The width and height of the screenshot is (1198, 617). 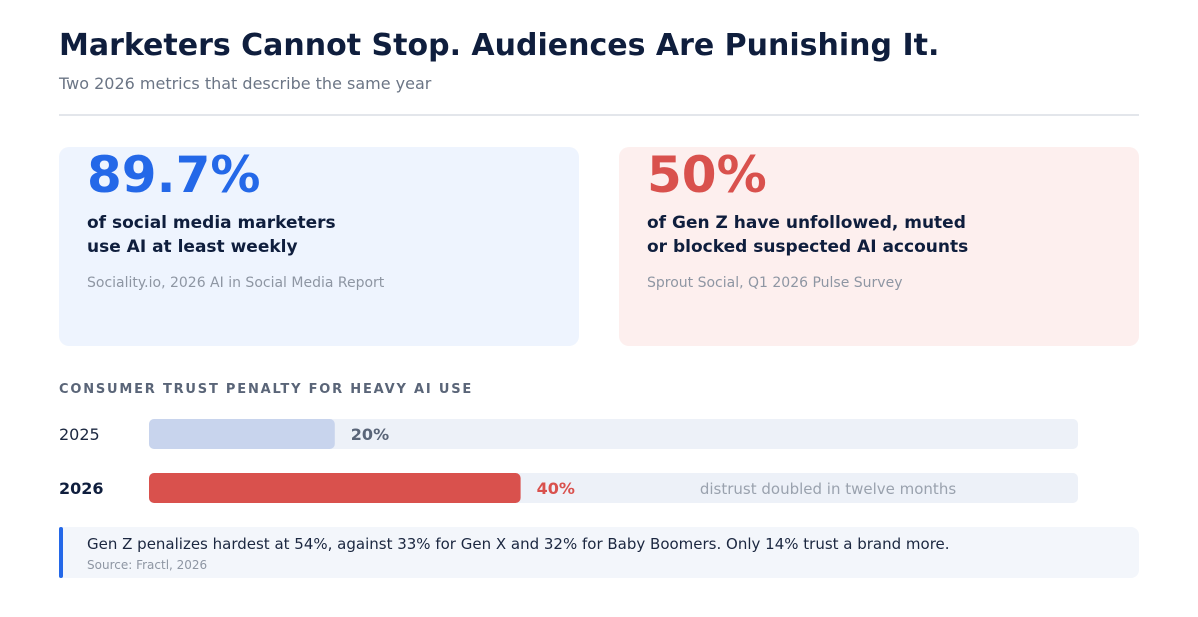 I want to click on stat-value: 50%, so click(x=707, y=175).